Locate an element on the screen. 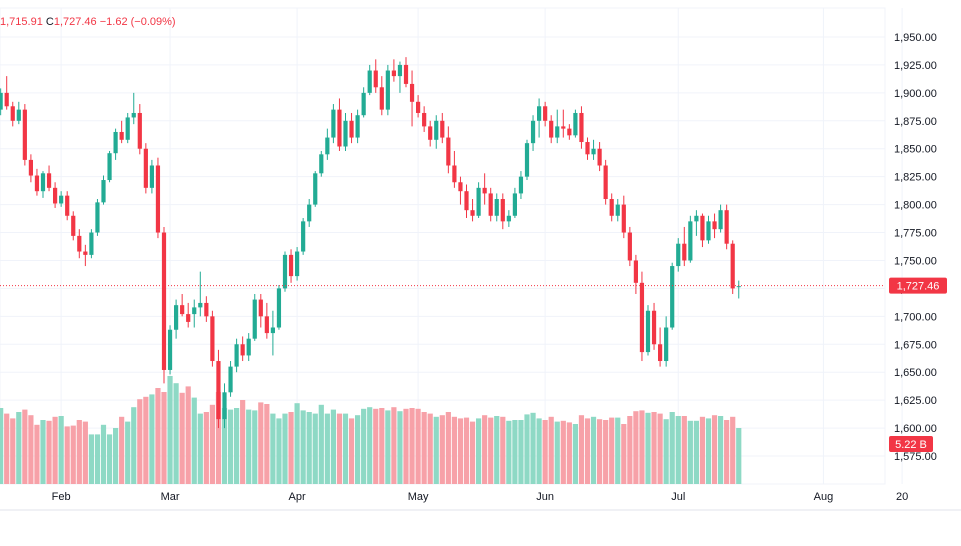  y-tick-label: 1,775.00 is located at coordinates (915, 234).